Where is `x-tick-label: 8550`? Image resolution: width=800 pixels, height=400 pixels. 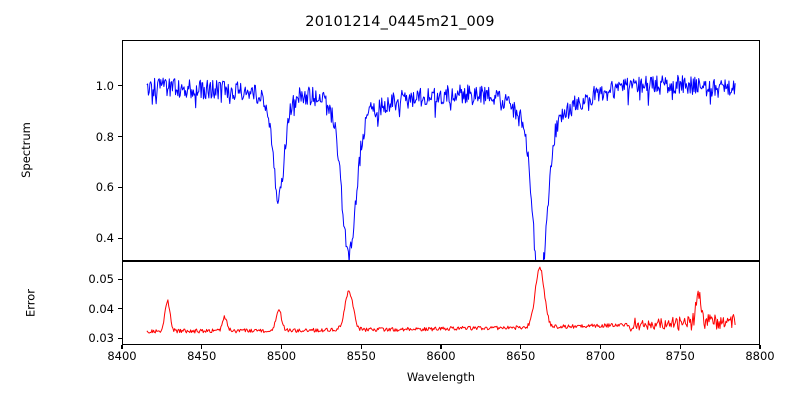
x-tick-label: 8550 is located at coordinates (361, 356).